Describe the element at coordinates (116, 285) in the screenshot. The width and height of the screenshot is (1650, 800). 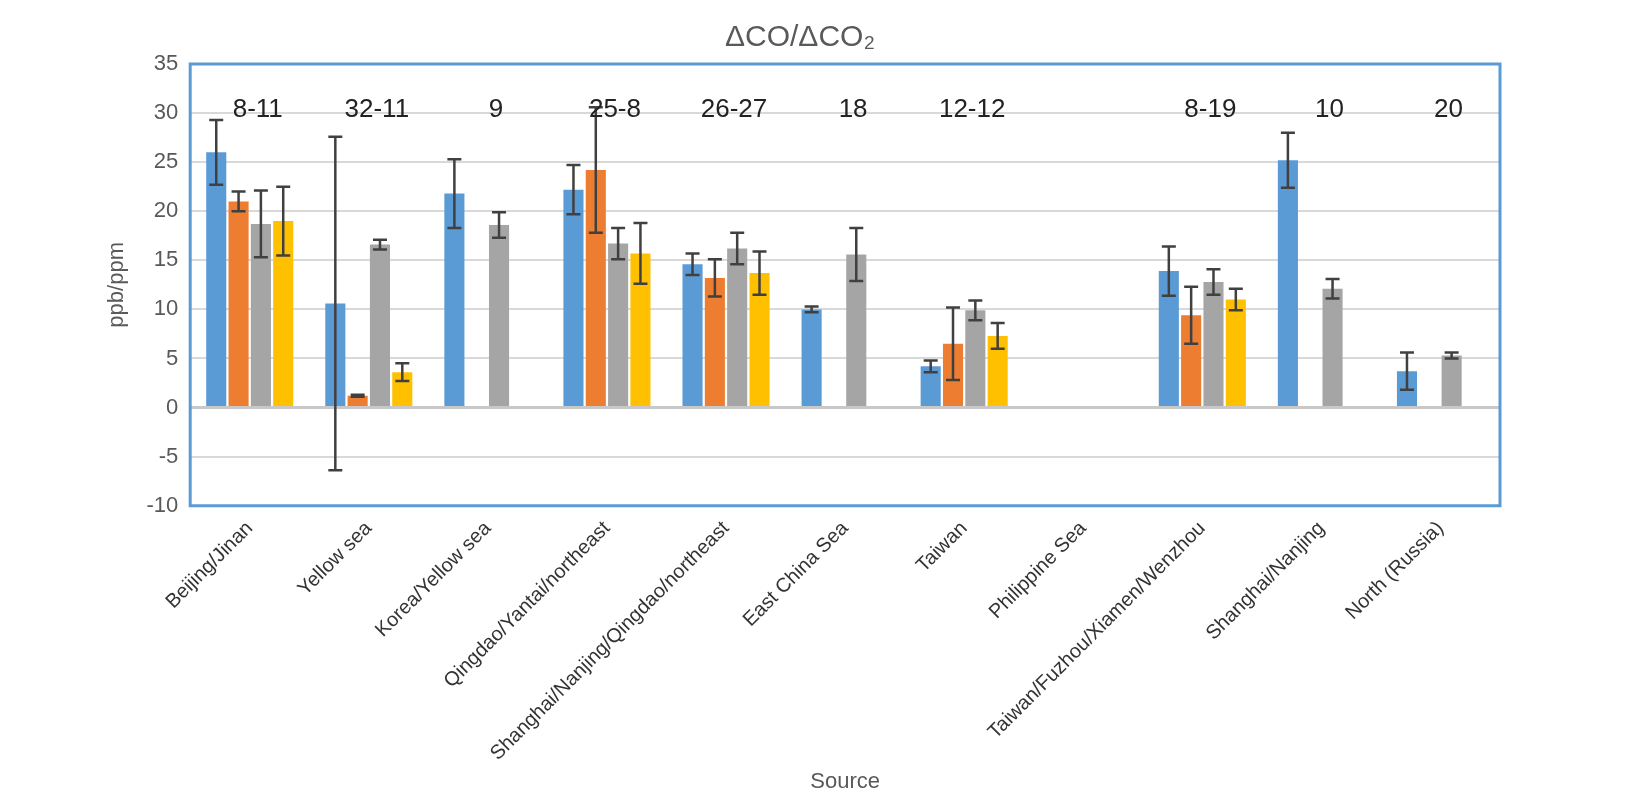
I see `y-axis-title: ppb/ppm` at that location.